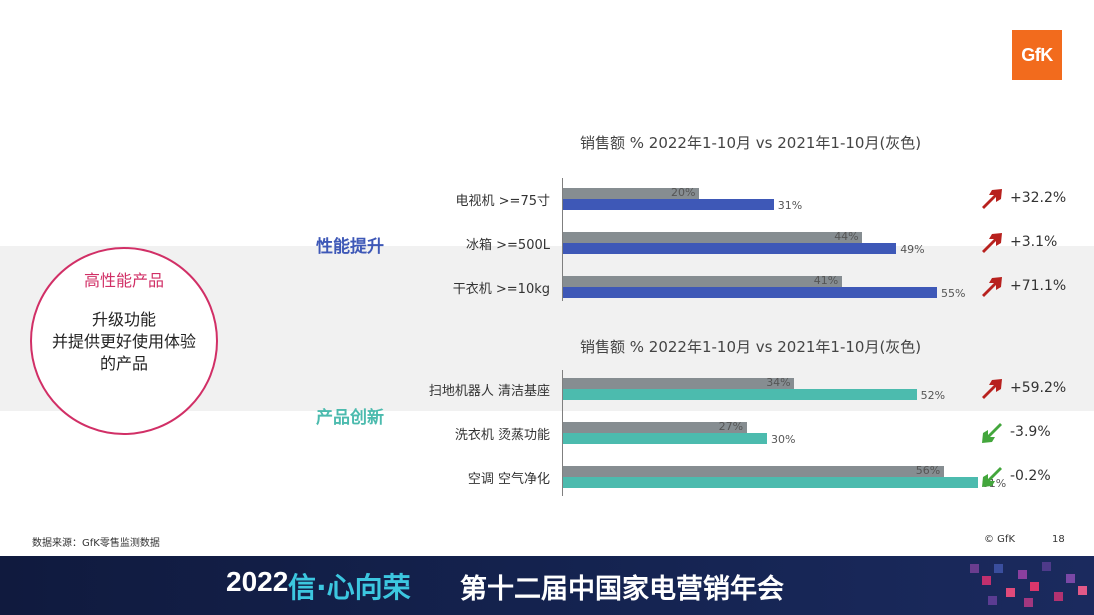  What do you see at coordinates (751, 143) in the screenshot?
I see `chart-title-performance: 销售额 % 2022年1-10月 vs 2021年1-10月(灰色)` at bounding box center [751, 143].